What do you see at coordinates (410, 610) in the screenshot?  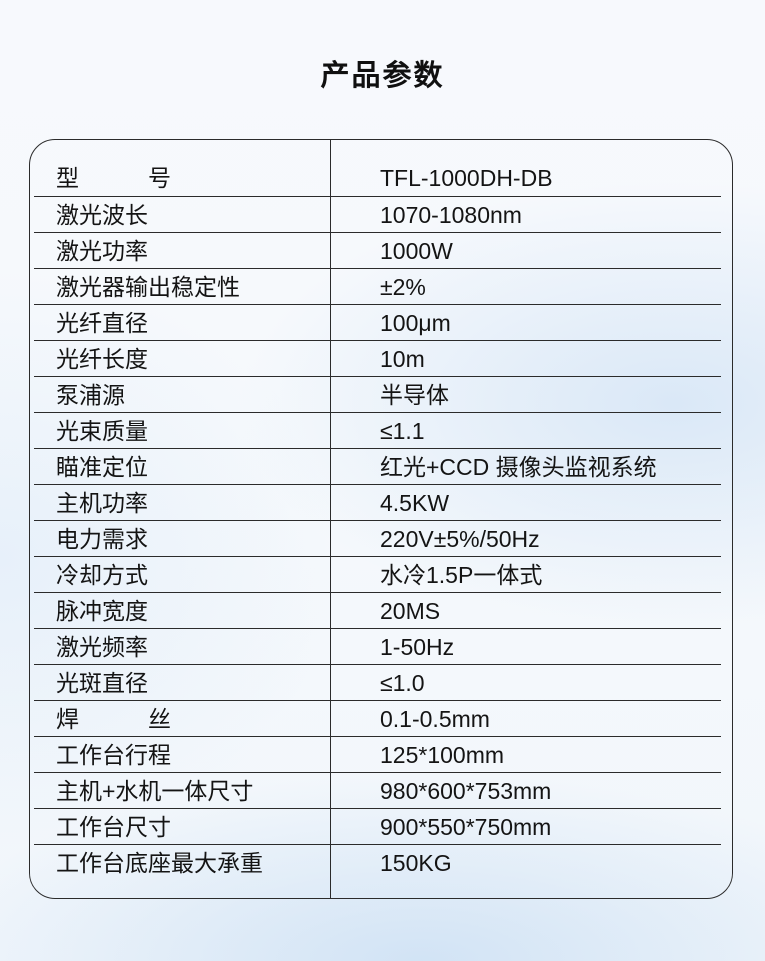 I see `spec-value: 20MS` at bounding box center [410, 610].